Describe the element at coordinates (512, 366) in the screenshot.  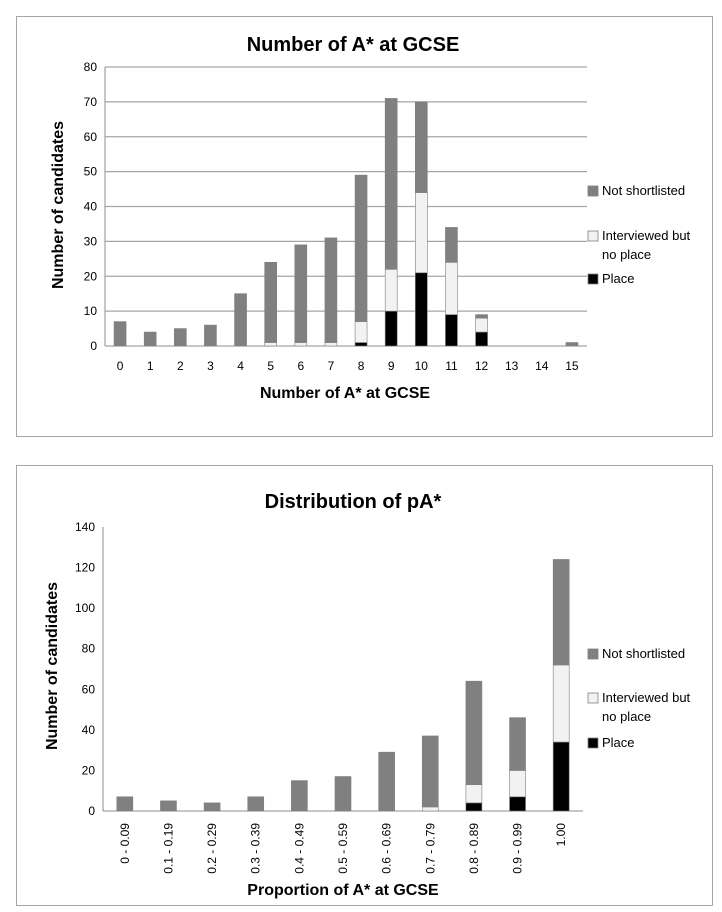
I see `x-tick-label-13: 13` at that location.